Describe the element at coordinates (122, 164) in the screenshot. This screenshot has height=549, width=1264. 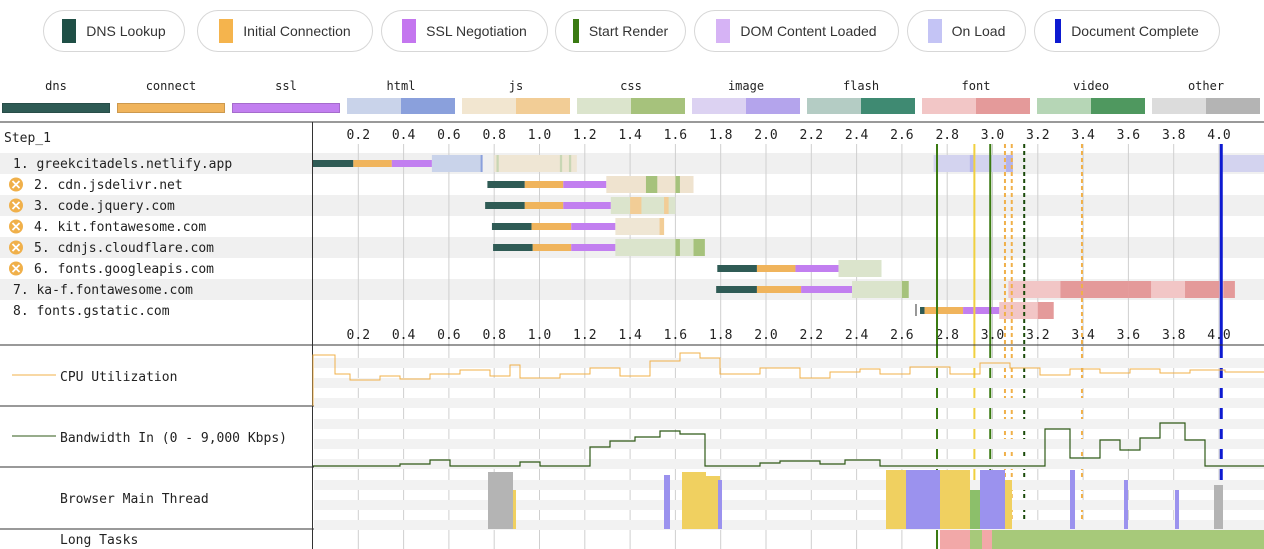
I see `request-label: 1. greekcitadels.netlify.app` at that location.